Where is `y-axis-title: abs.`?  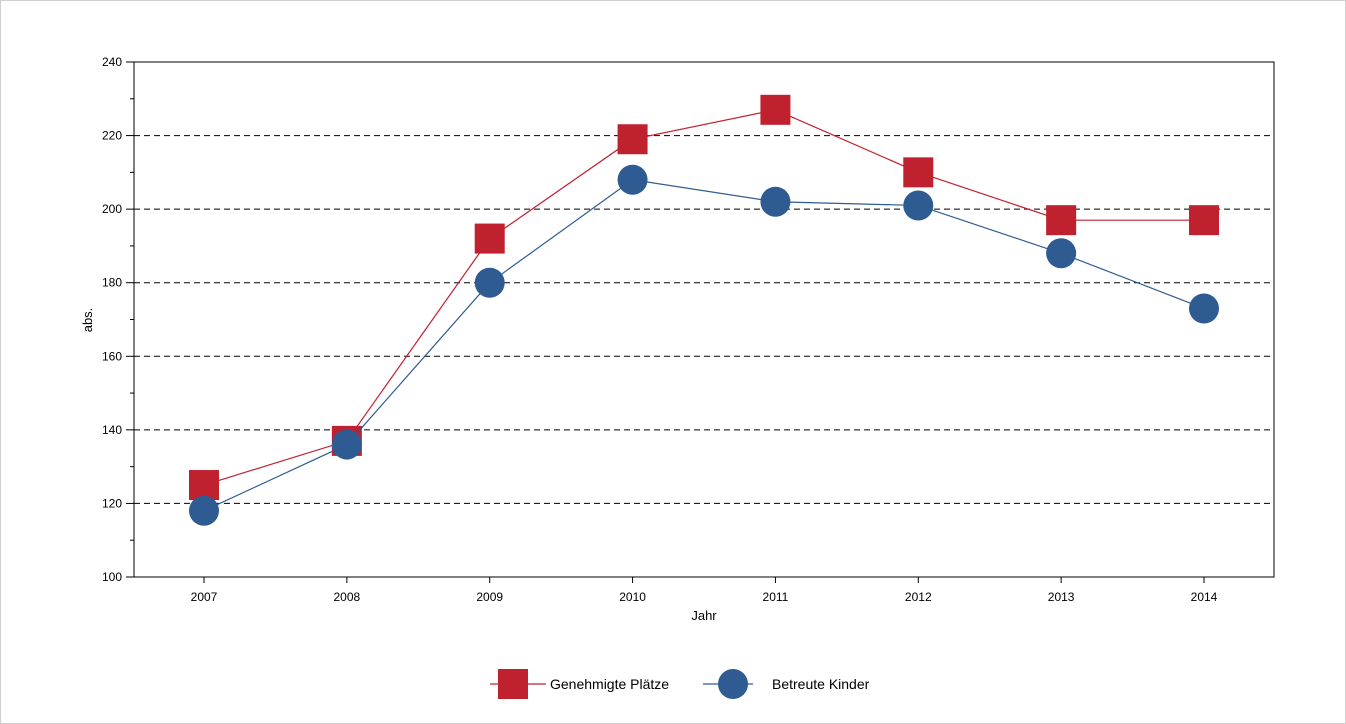 y-axis-title: abs. is located at coordinates (87, 320).